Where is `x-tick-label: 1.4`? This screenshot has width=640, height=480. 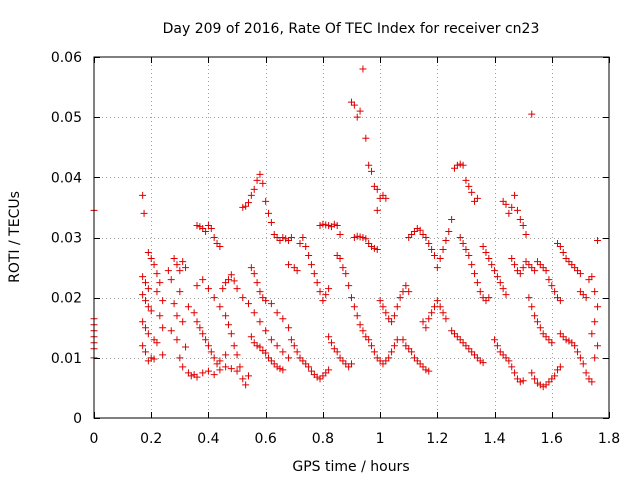 x-tick-label: 1.4 is located at coordinates (494, 439).